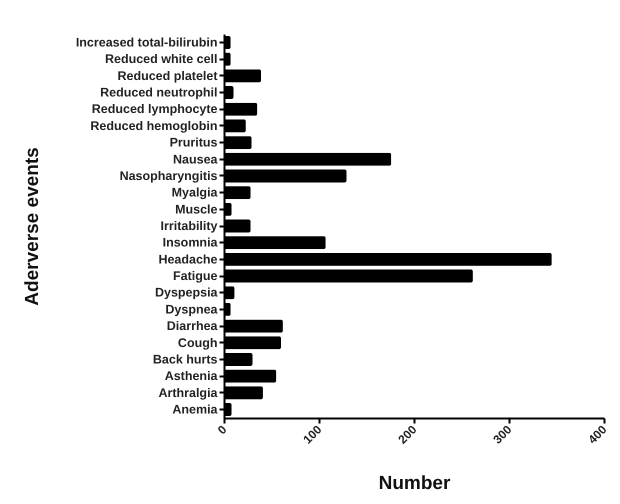  I want to click on x-tick-label: 100, so click(312, 434).